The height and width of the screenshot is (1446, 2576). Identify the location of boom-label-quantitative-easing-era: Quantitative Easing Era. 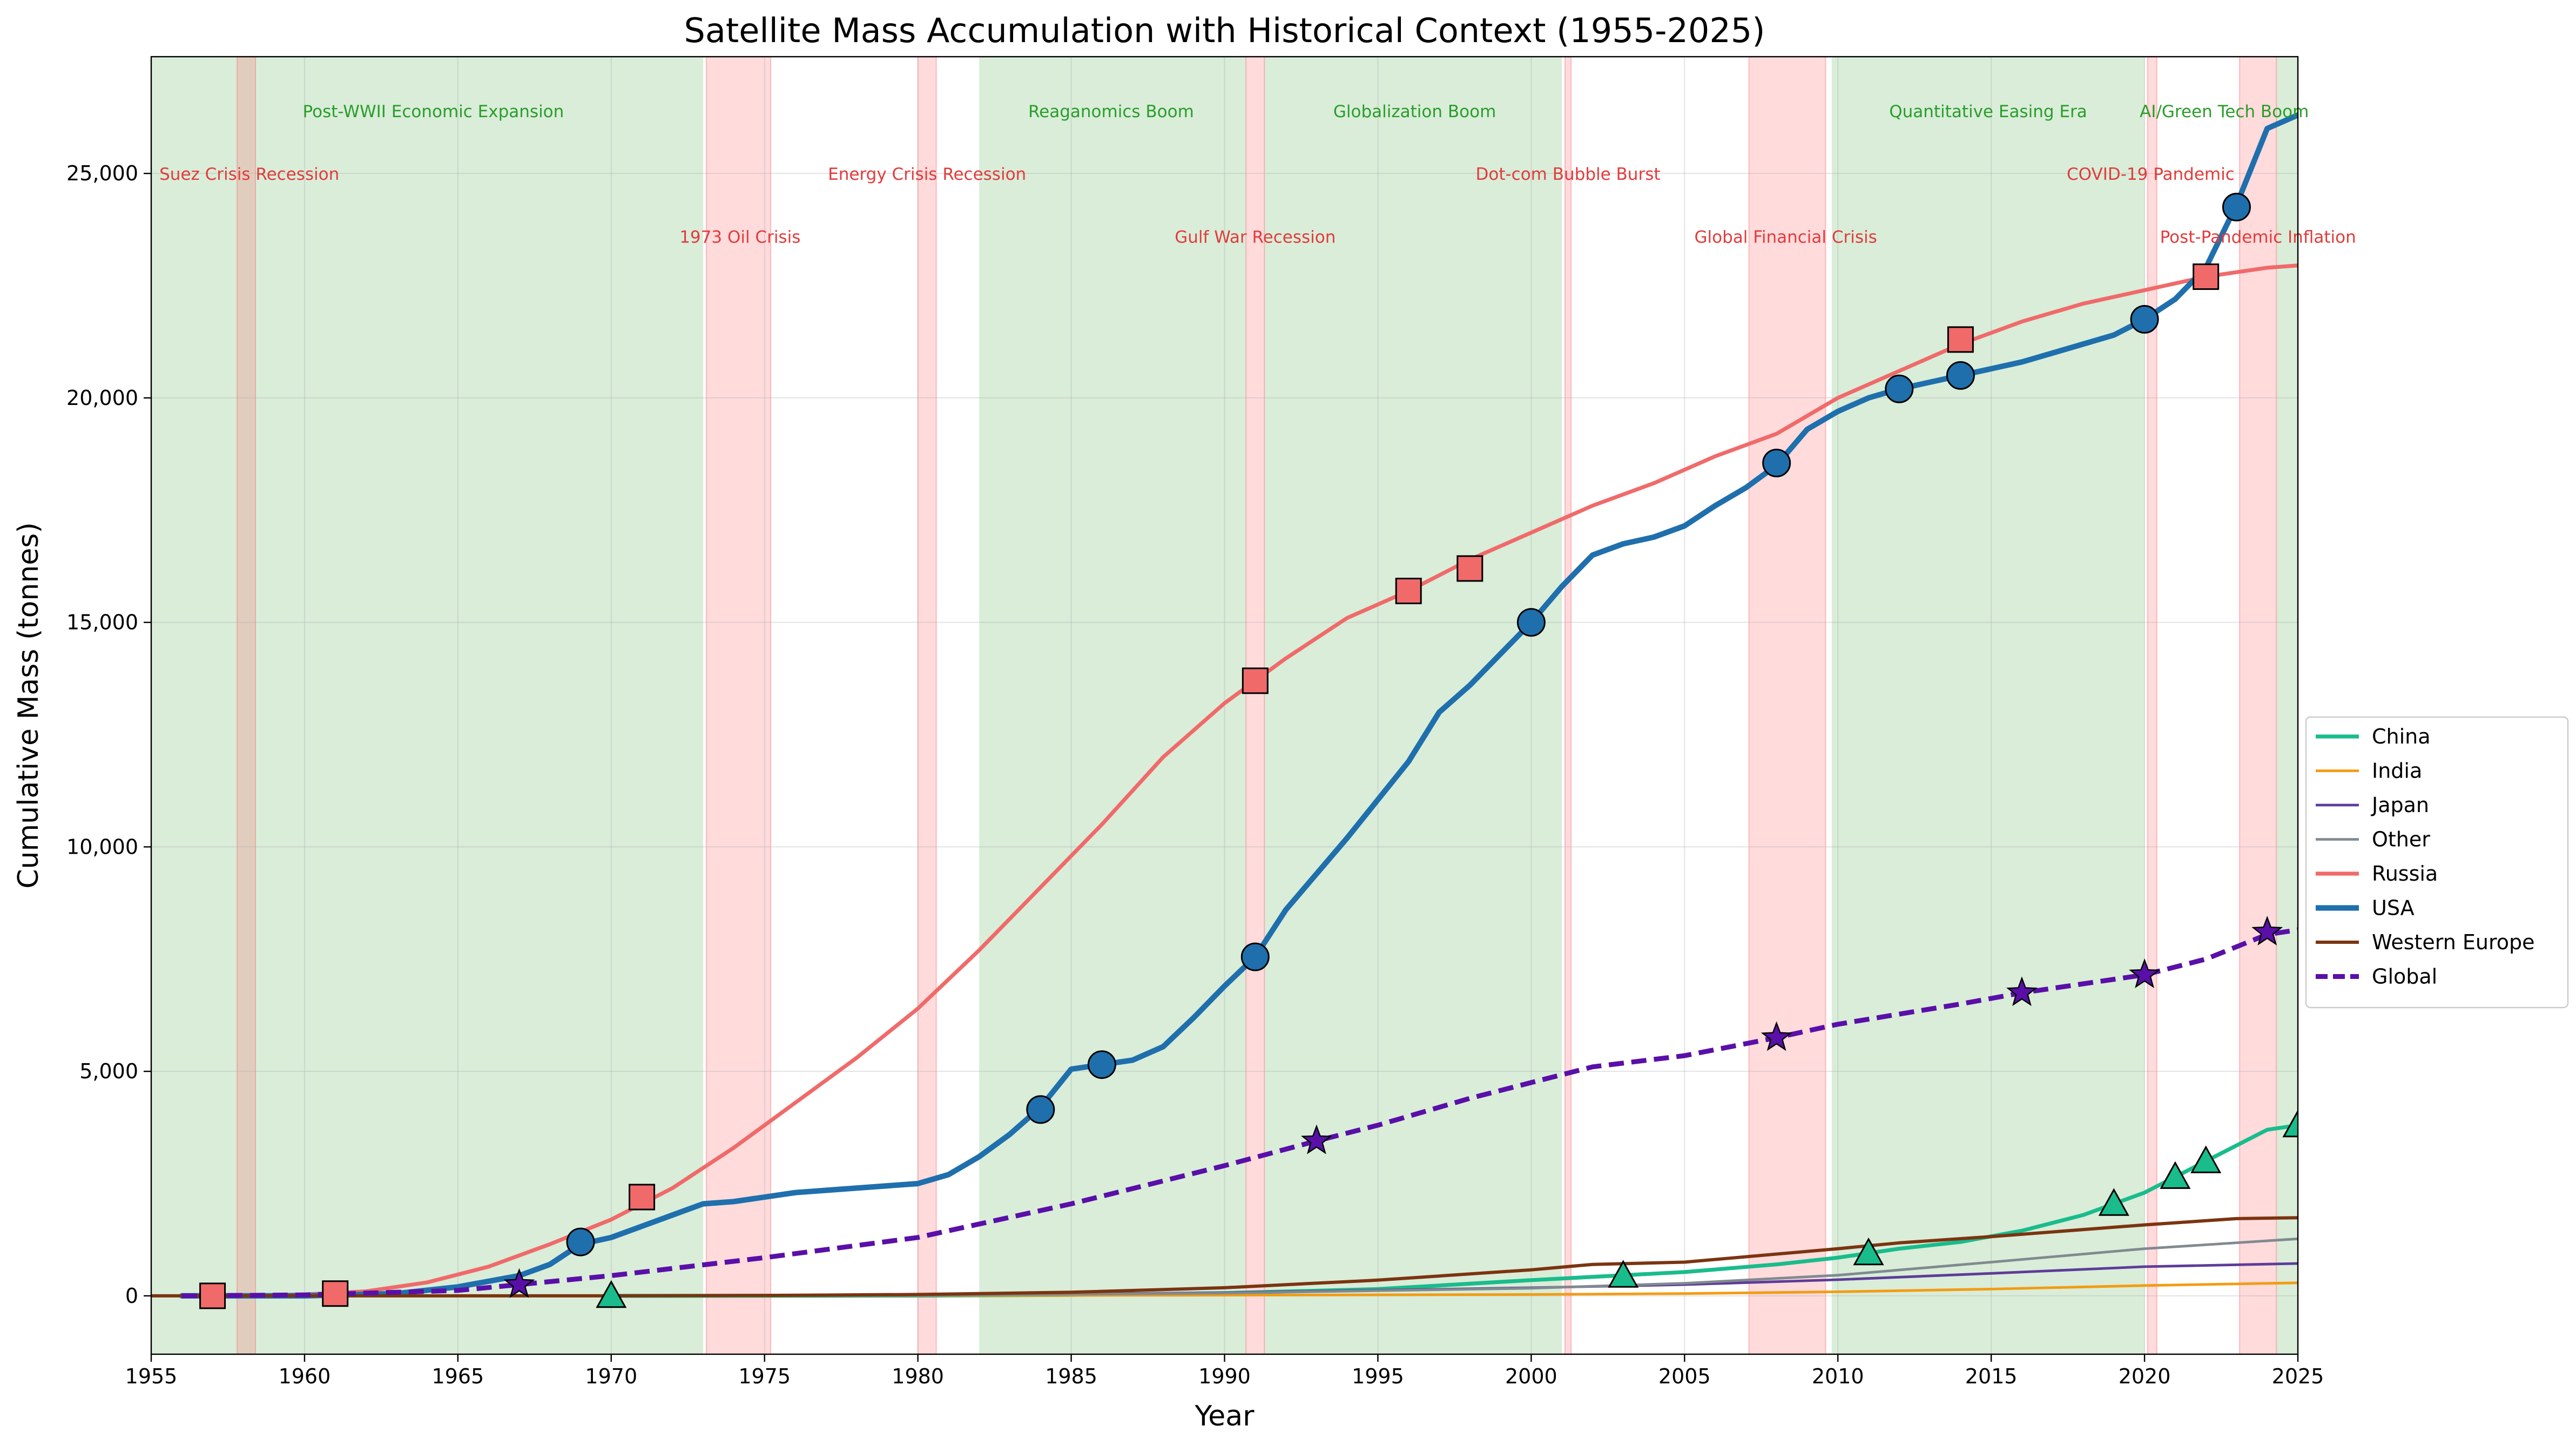
(1988, 112).